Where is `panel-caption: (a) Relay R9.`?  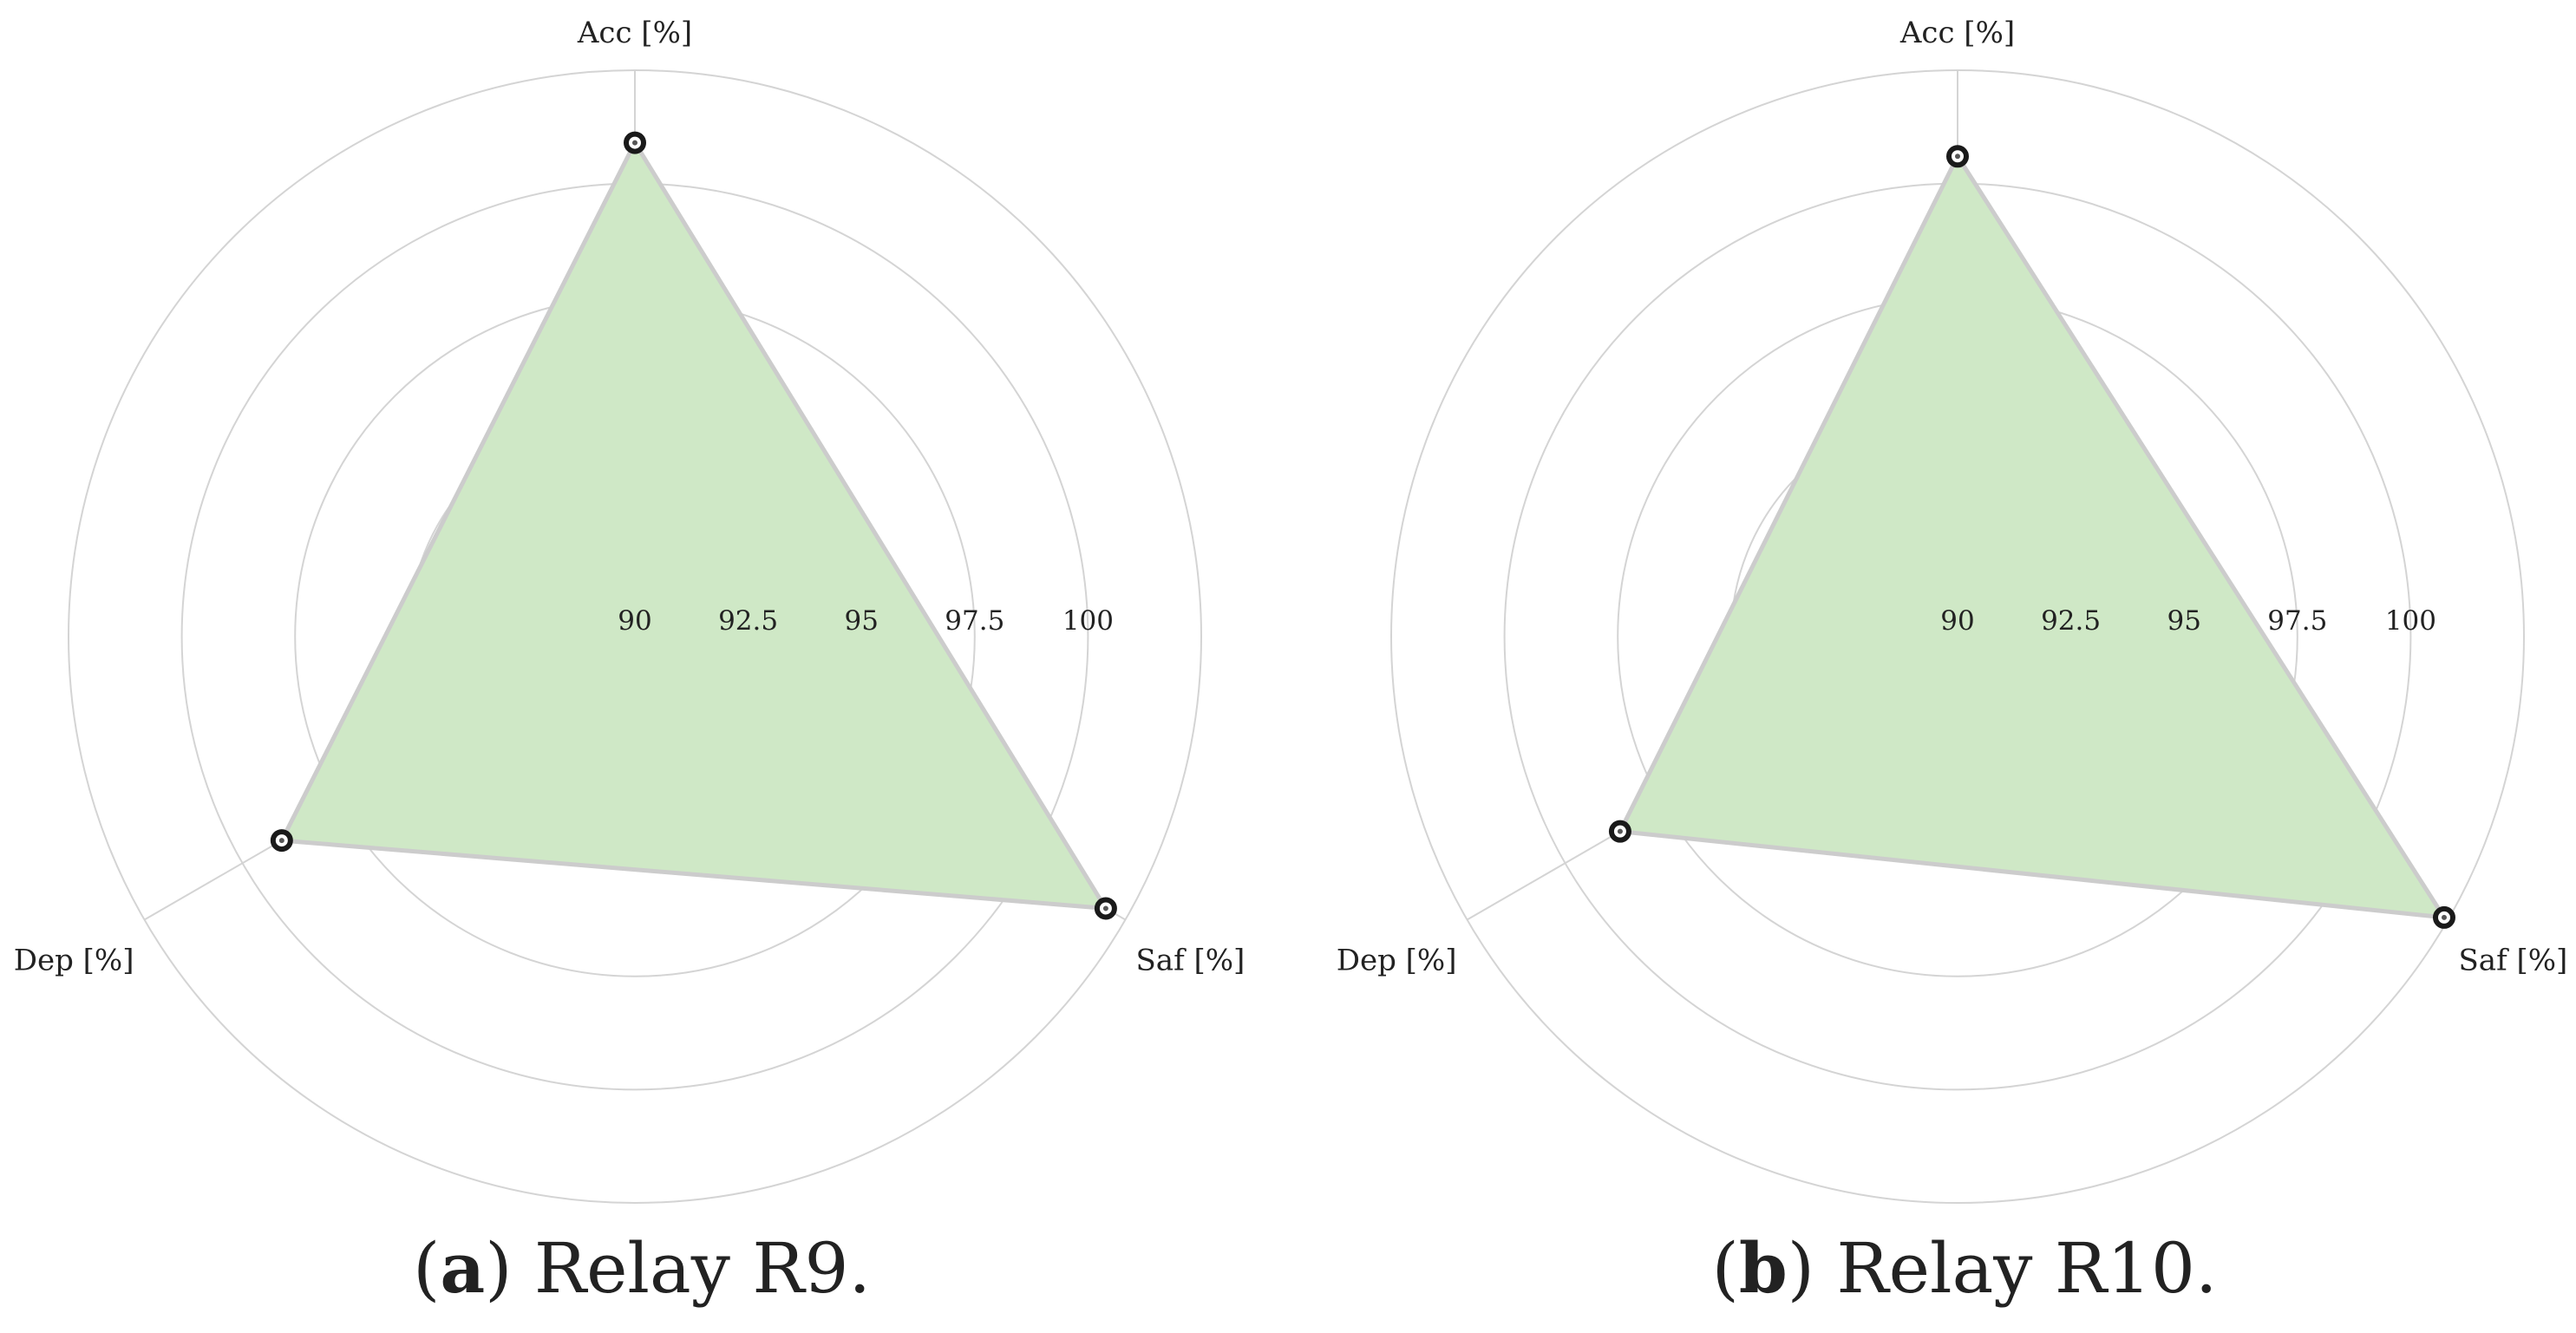
panel-caption: (a) Relay R9. is located at coordinates (642, 1268).